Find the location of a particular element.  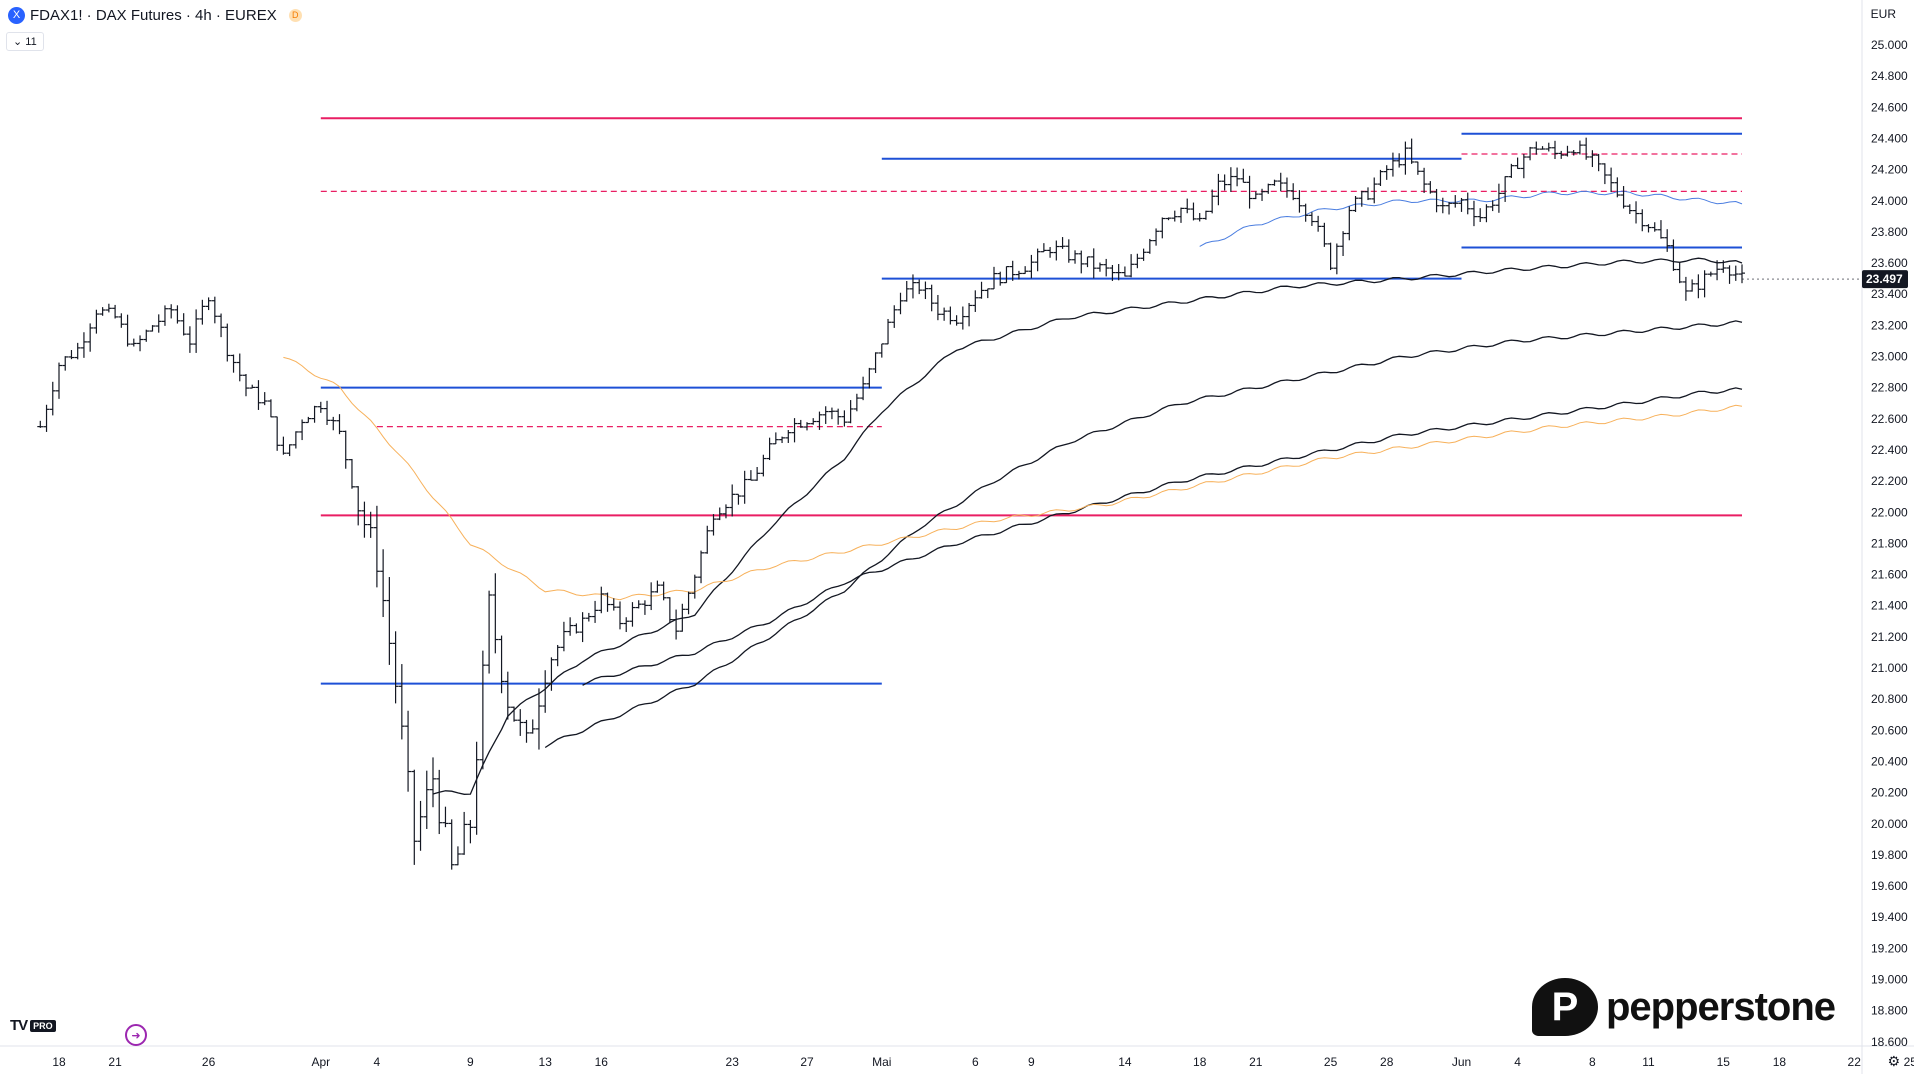

x-tick-label: 4 is located at coordinates (377, 1062).